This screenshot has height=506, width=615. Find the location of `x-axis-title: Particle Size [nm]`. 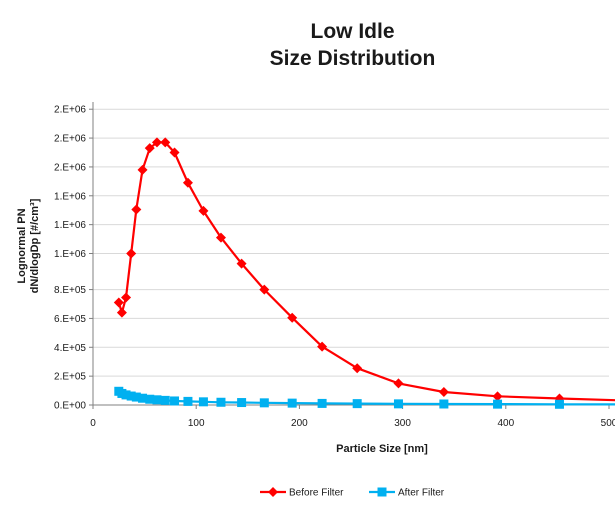

x-axis-title: Particle Size [nm] is located at coordinates (382, 449).